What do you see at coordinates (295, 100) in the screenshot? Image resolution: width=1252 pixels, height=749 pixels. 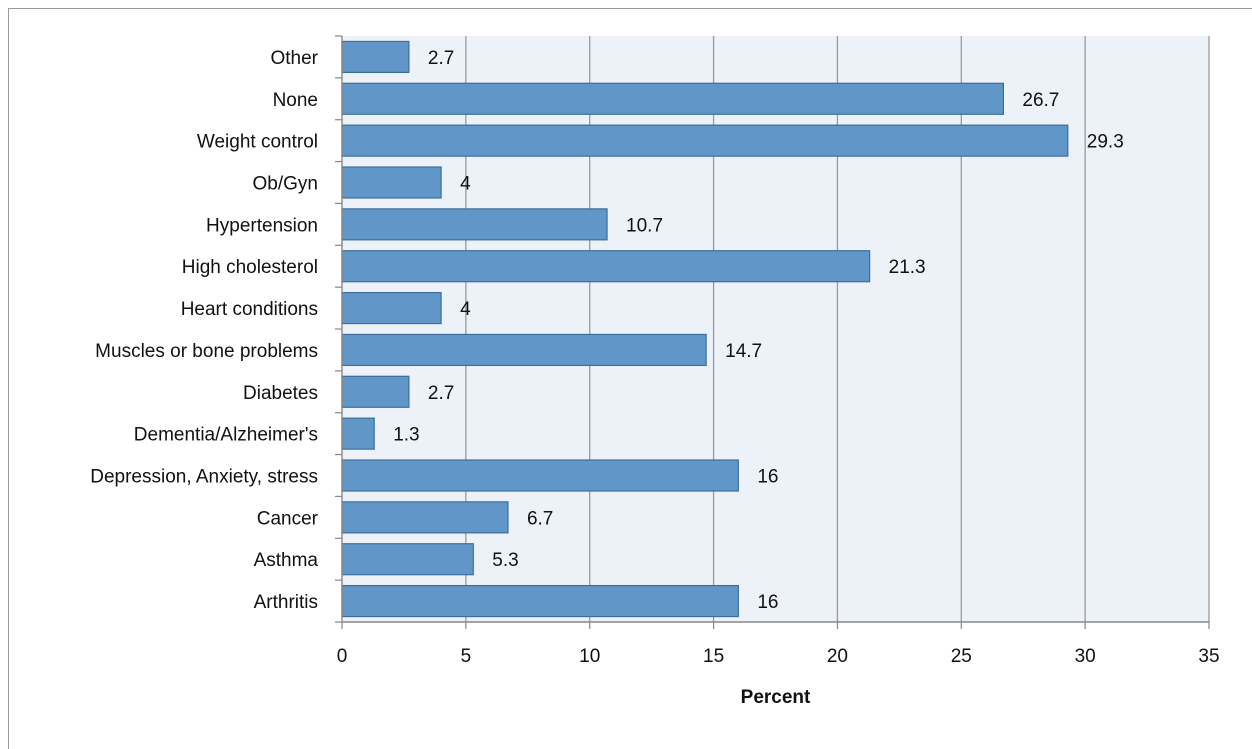 I see `category-label-none: None` at bounding box center [295, 100].